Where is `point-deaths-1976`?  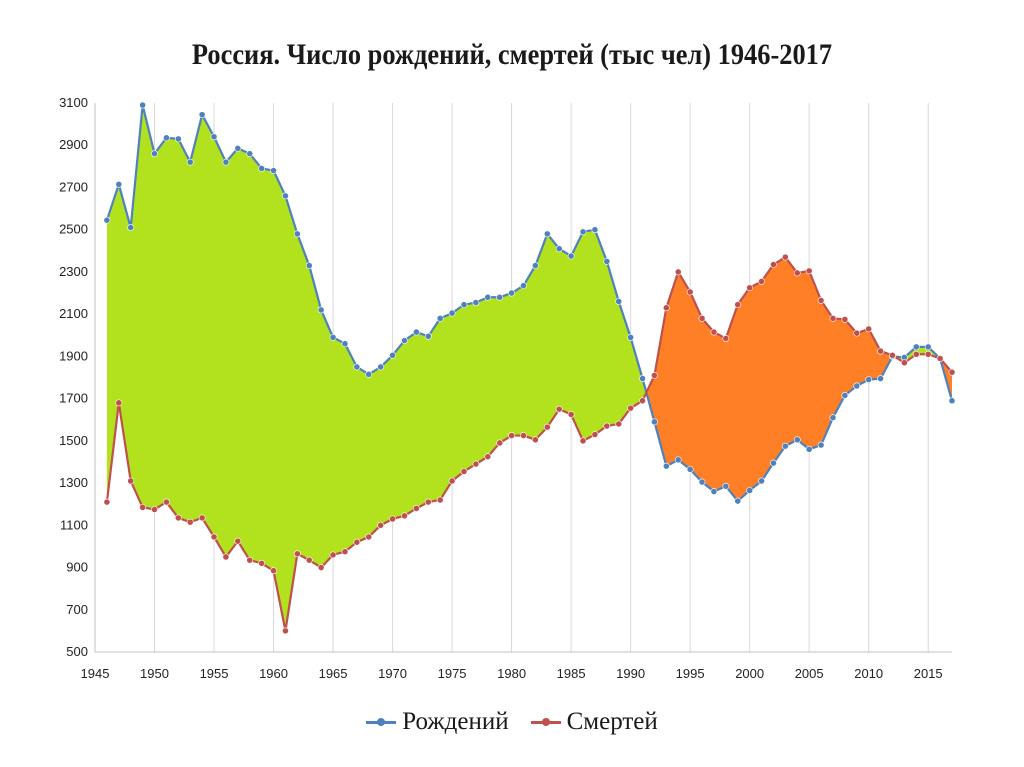
point-deaths-1976 is located at coordinates (464, 471).